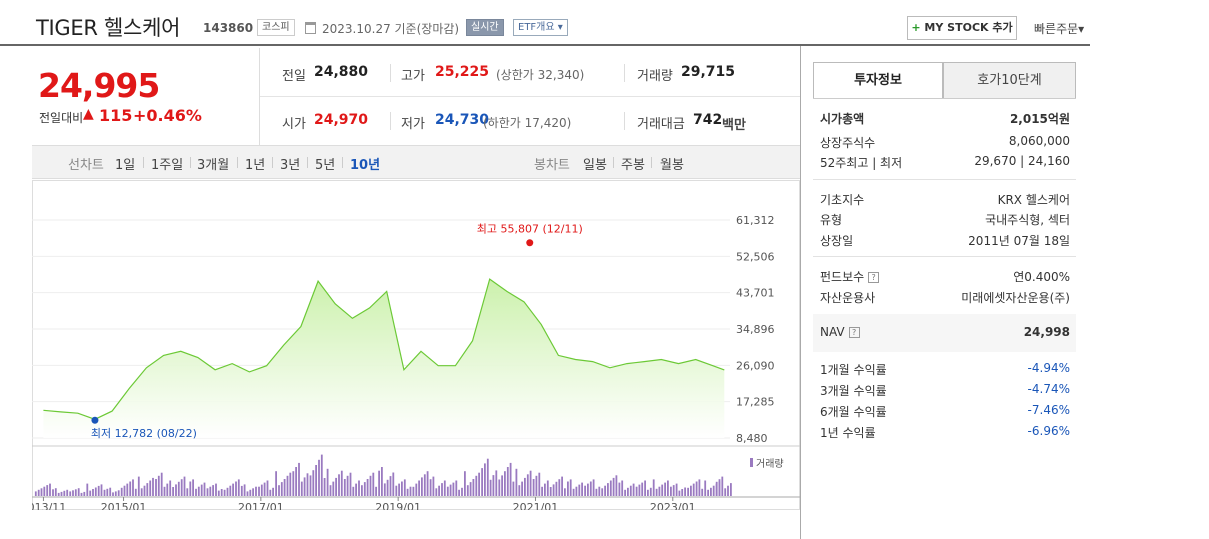  Describe the element at coordinates (633, 165) in the screenshot. I see `candle-weekly: 주봉` at that location.